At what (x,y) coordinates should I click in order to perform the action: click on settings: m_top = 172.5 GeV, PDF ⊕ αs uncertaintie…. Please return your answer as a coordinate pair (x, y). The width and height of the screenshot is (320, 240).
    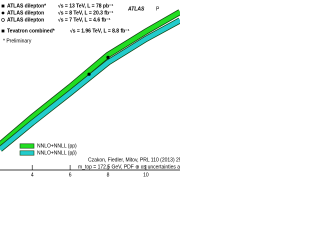
    Looking at the image, I should click on (129, 167).